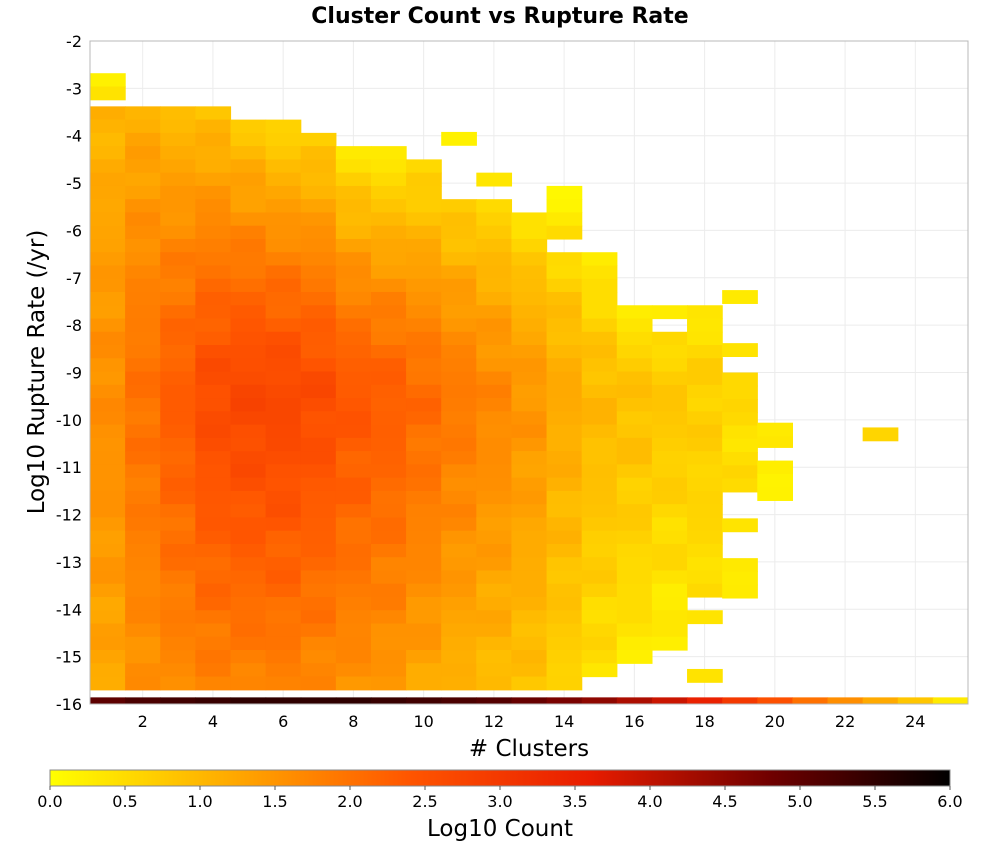  I want to click on colorbar-tick-label: 3.0, so click(499, 801).